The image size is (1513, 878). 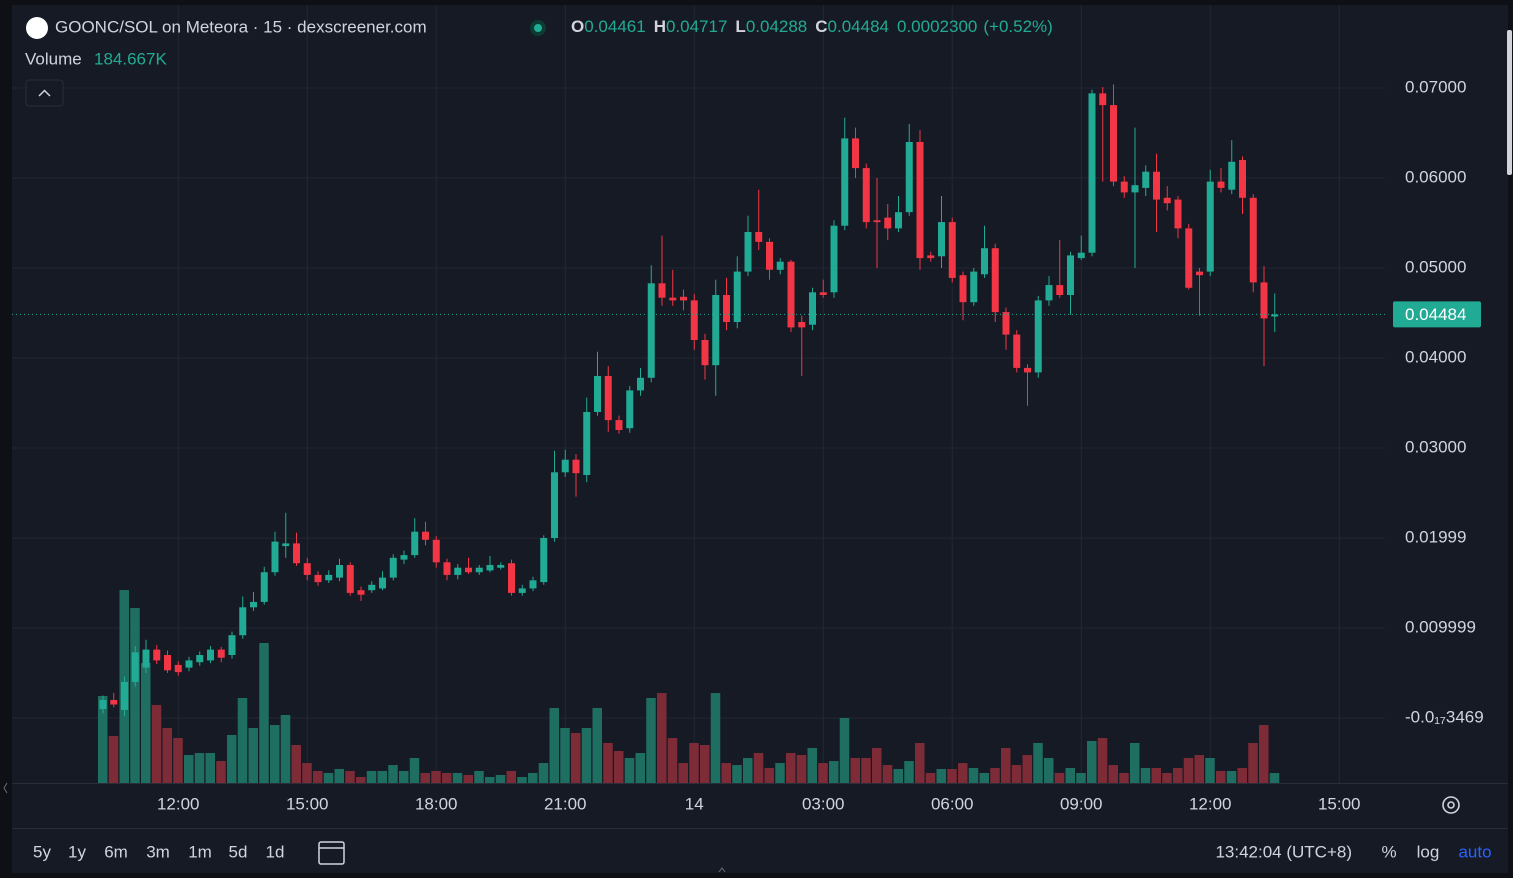 What do you see at coordinates (5, 788) in the screenshot?
I see `side-handle` at bounding box center [5, 788].